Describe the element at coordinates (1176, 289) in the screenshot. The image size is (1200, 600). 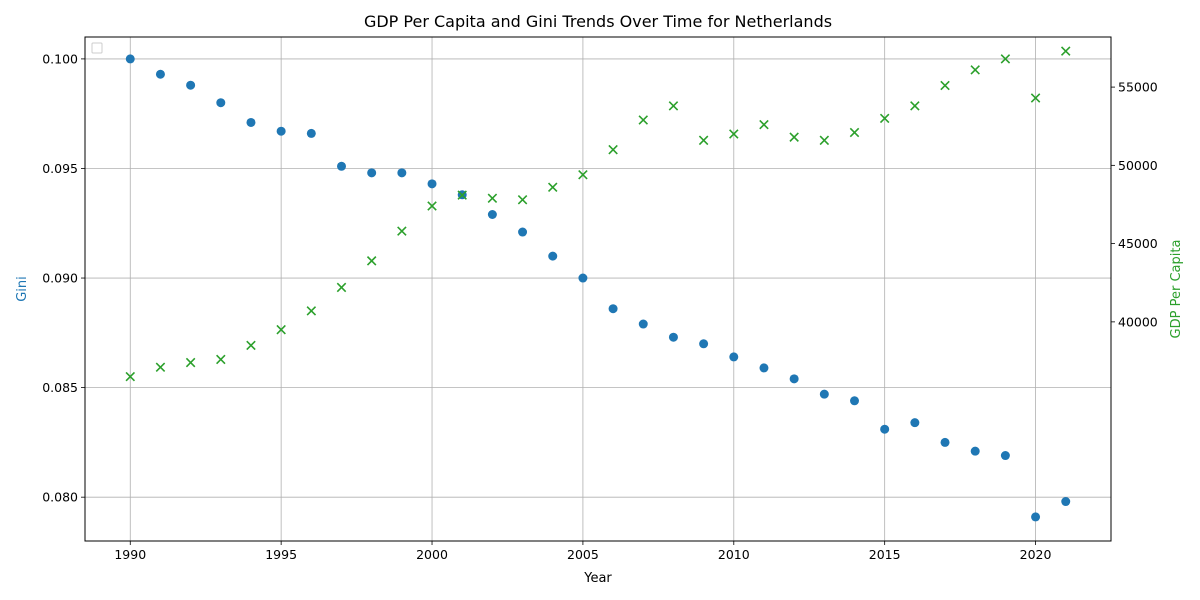
I see `y-axis-right-title: GDP Per Capita` at that location.